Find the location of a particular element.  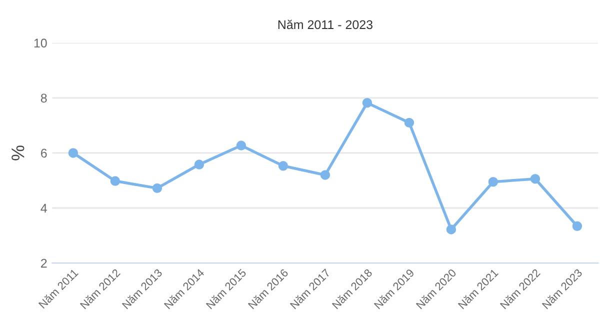

y-axis-title: % is located at coordinates (18, 153).